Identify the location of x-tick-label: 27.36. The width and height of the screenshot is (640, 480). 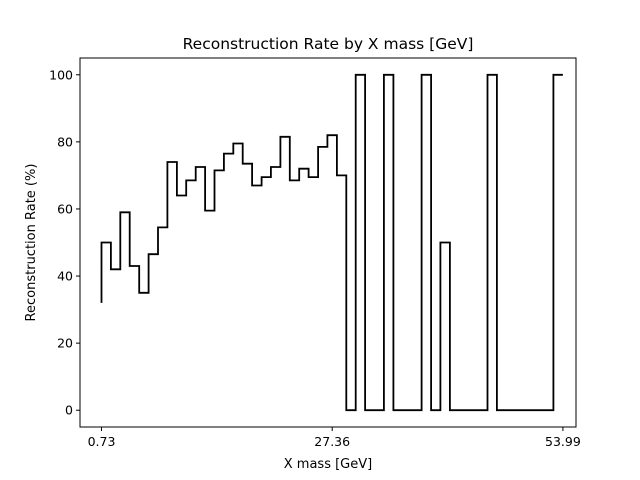
(332, 441).